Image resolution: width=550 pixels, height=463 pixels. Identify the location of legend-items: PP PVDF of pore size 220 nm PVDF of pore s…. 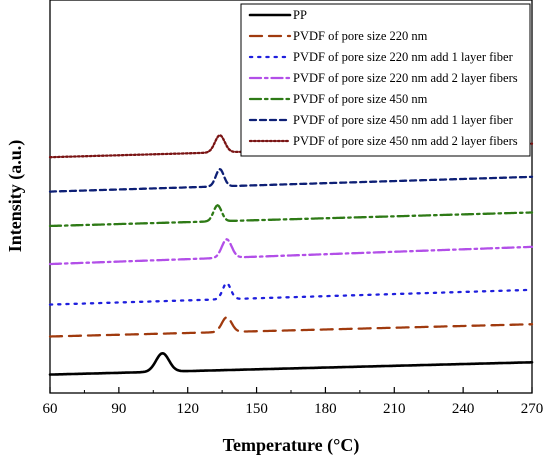
(383, 78).